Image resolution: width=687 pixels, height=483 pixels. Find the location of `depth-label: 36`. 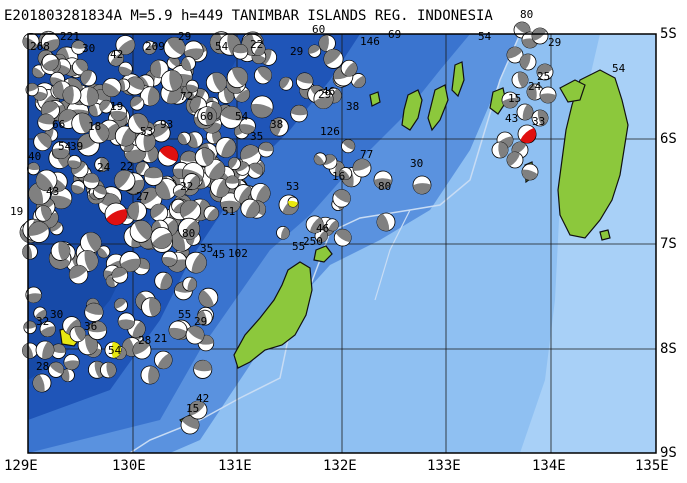

depth-label: 36 is located at coordinates (90, 326).